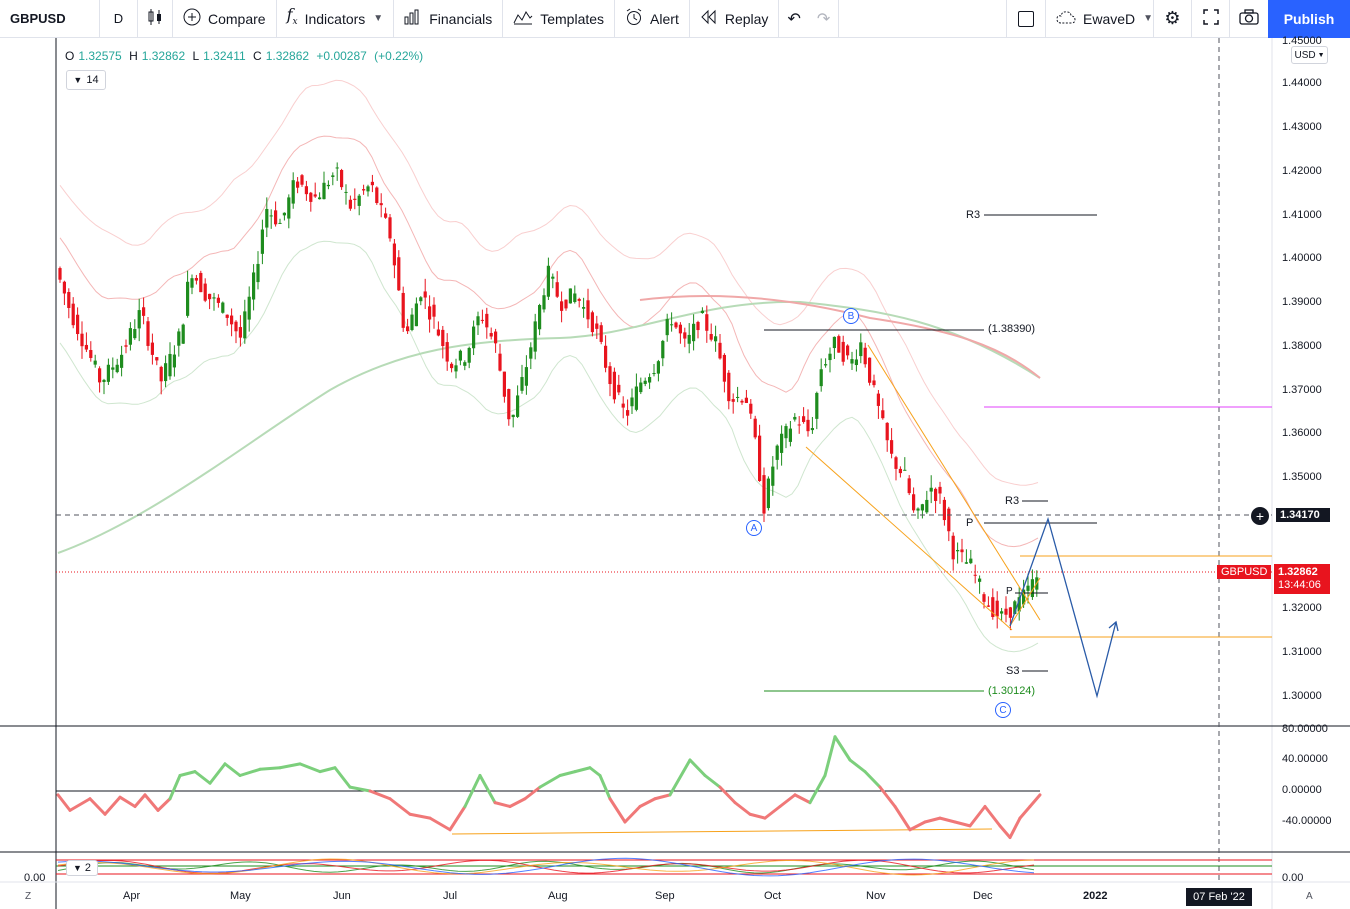 The image size is (1350, 909). Describe the element at coordinates (1009, 591) in the screenshot. I see `pivot-p-small-label: P` at that location.